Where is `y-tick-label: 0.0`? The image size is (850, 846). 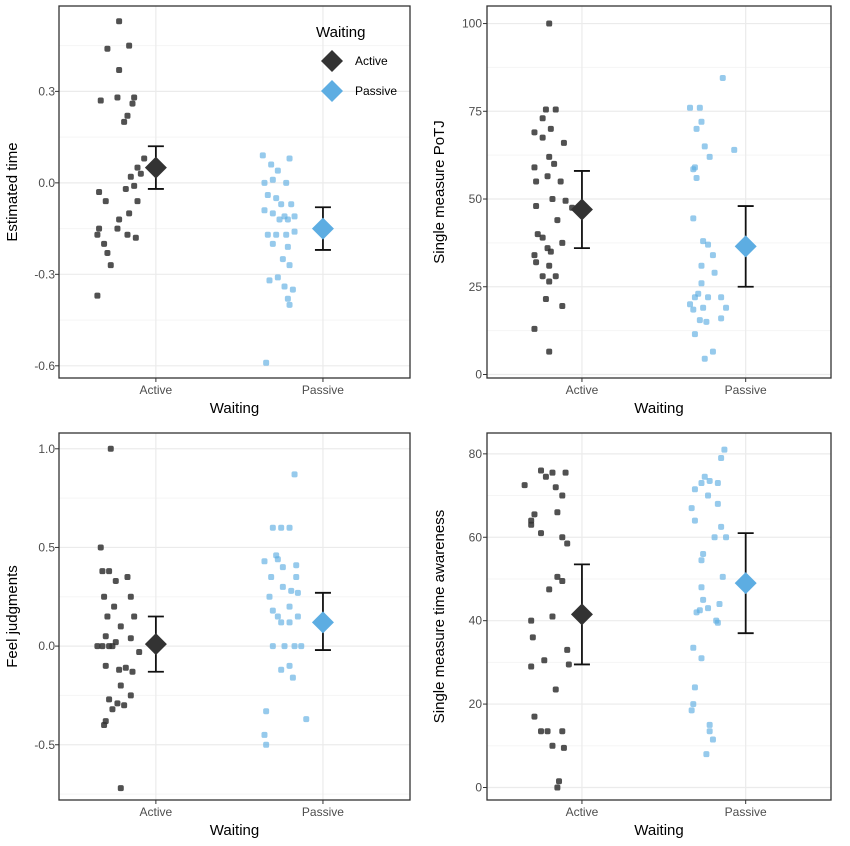 y-tick-label: 0.0 is located at coordinates (46, 646).